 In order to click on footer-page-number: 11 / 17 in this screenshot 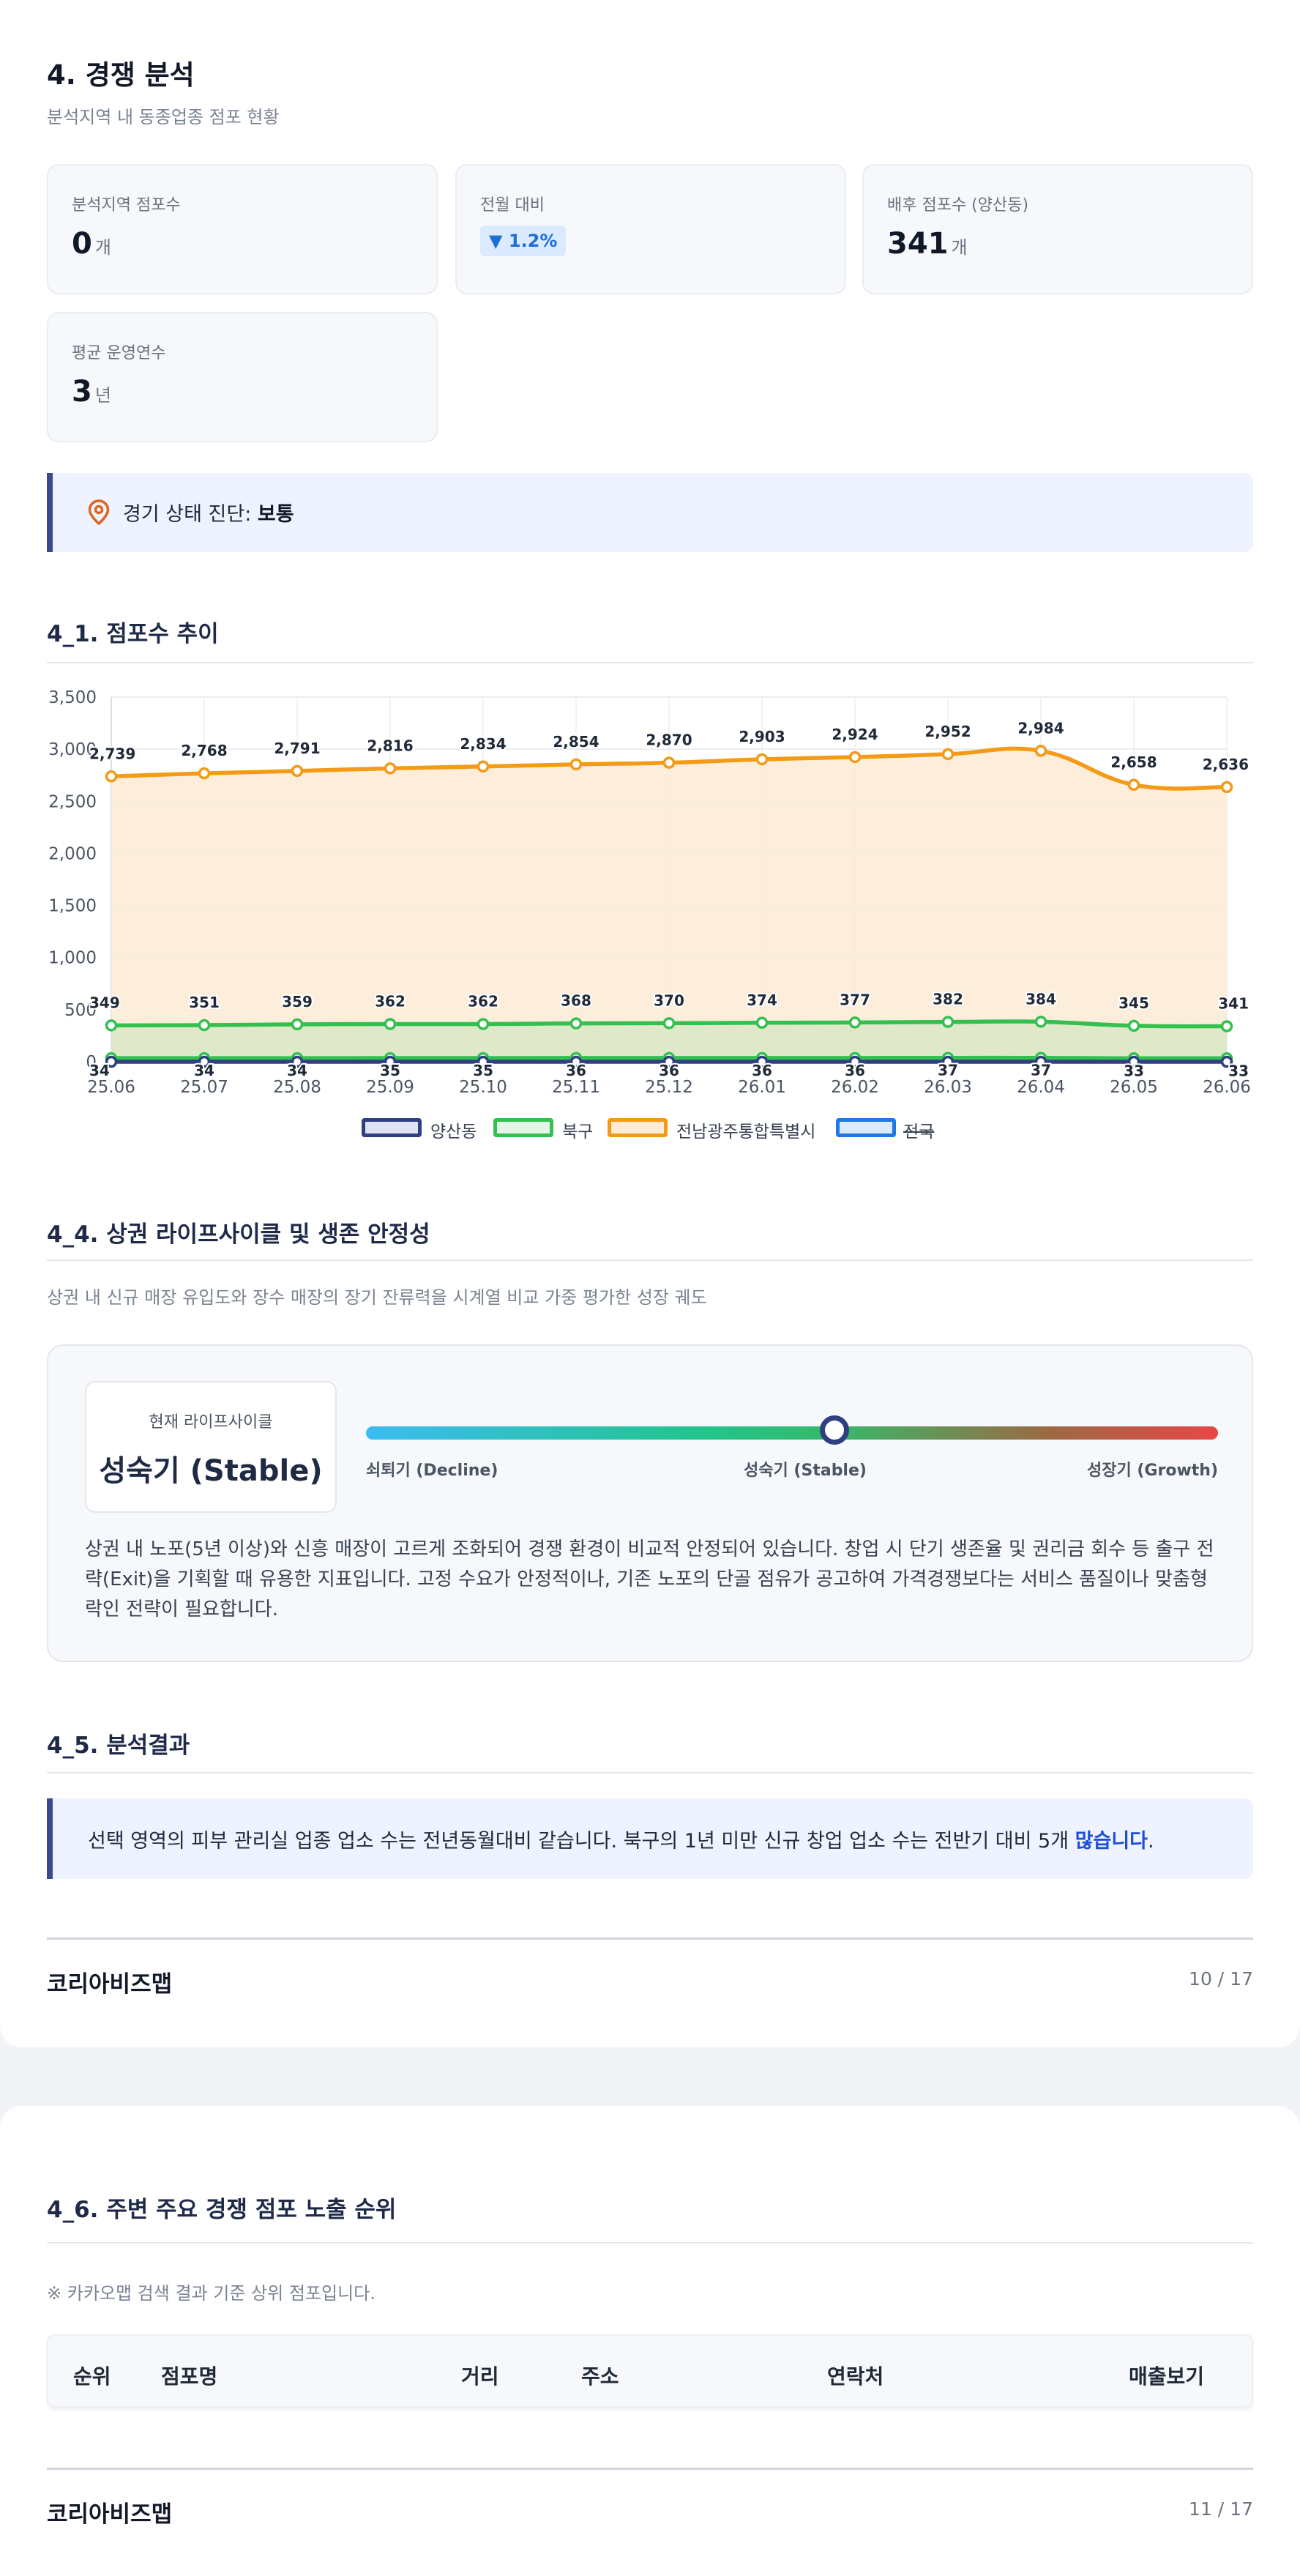, I will do `click(1221, 2509)`.